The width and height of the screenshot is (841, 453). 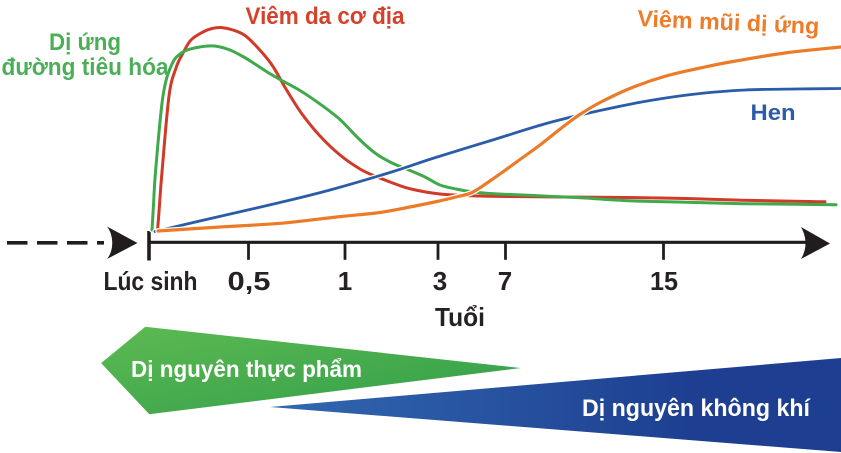 What do you see at coordinates (249, 281) in the screenshot?
I see `svg-text: 0,5` at bounding box center [249, 281].